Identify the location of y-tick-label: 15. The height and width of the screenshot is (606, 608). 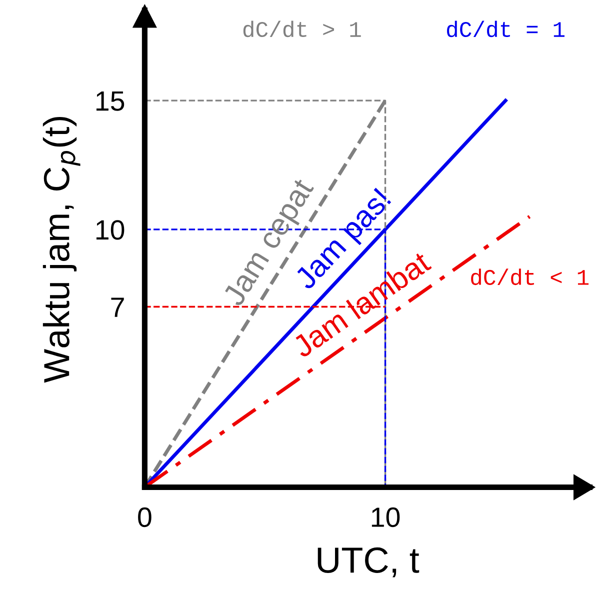
(110, 101).